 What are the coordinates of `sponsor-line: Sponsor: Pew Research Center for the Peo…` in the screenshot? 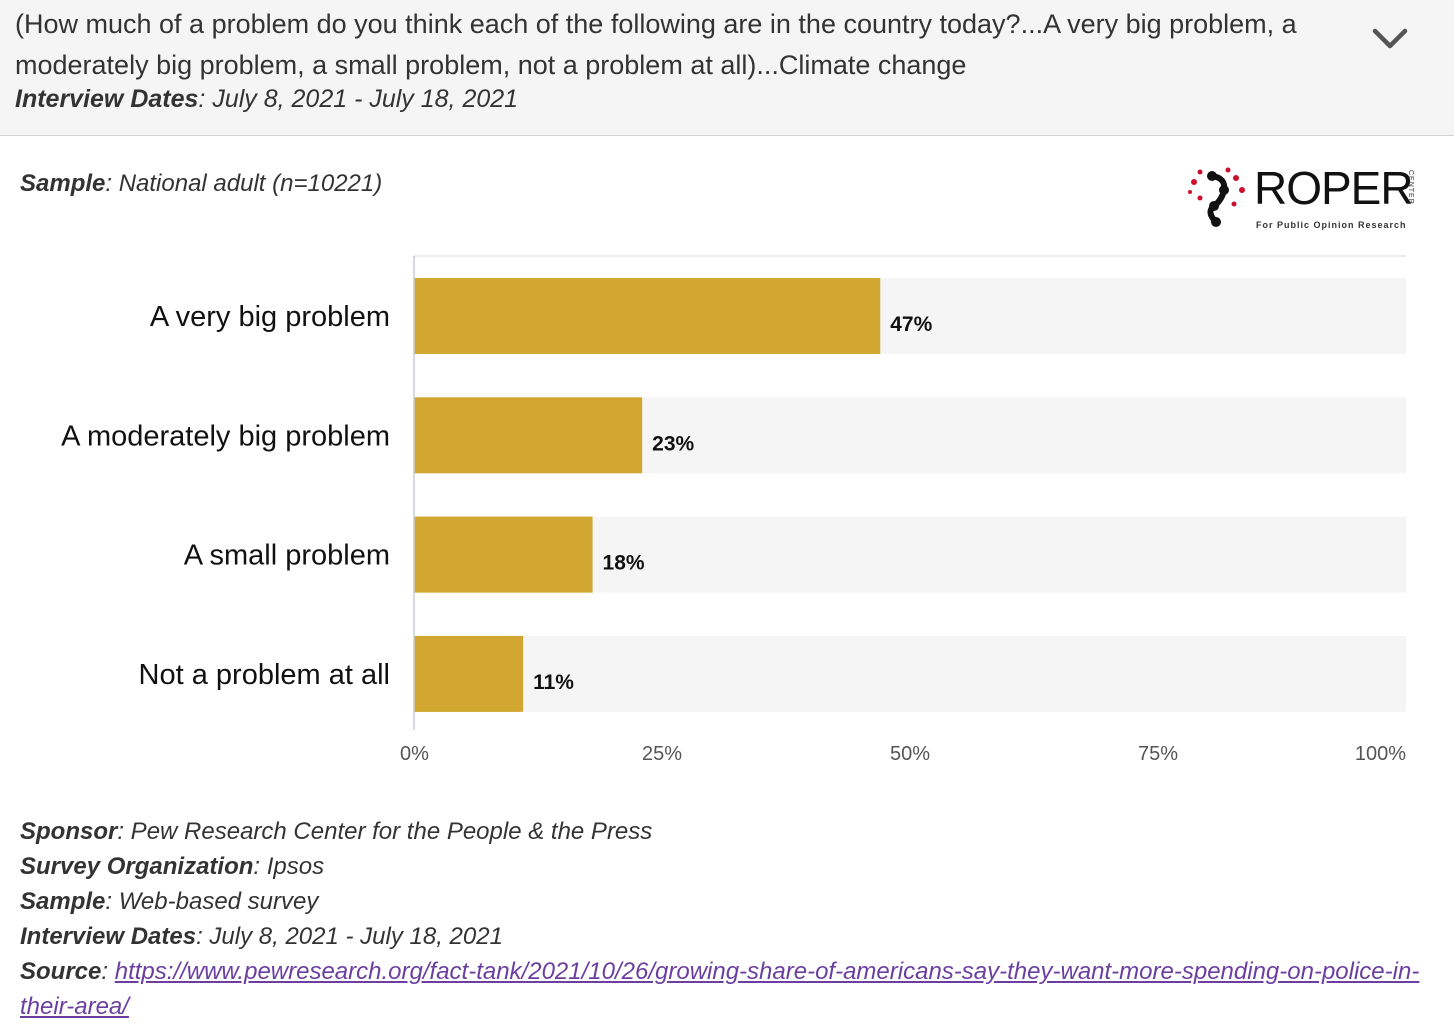 It's located at (730, 831).